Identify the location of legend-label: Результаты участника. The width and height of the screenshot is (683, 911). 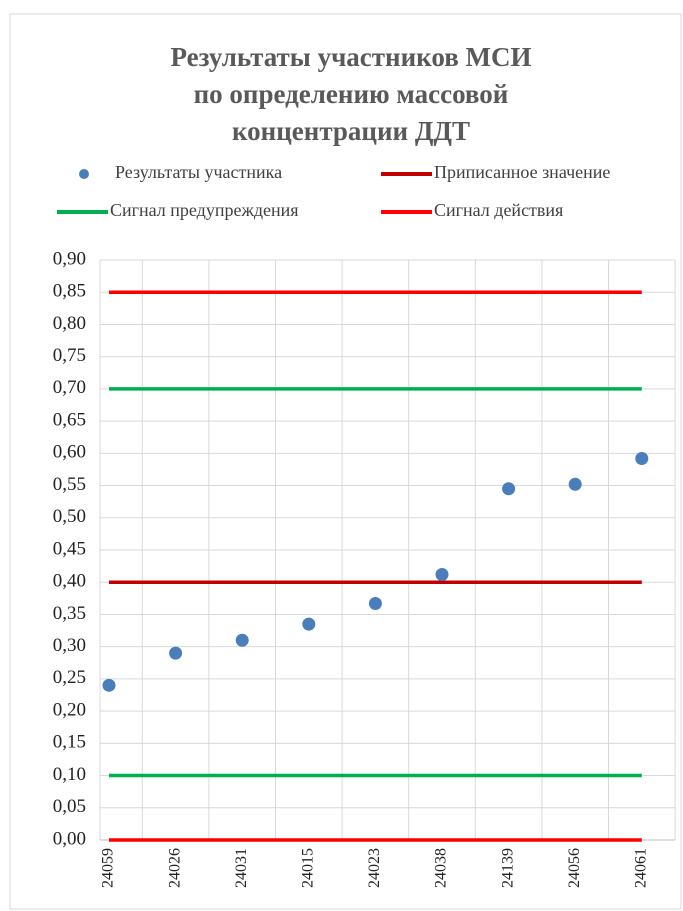
(198, 172).